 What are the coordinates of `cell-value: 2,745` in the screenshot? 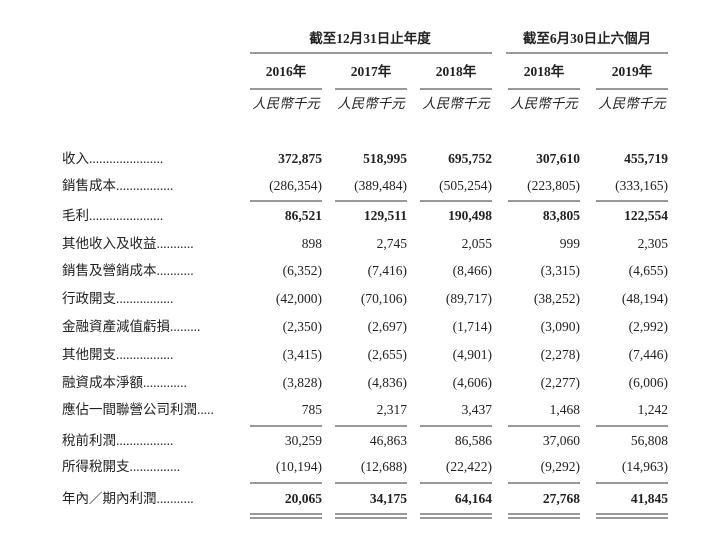 It's located at (392, 243).